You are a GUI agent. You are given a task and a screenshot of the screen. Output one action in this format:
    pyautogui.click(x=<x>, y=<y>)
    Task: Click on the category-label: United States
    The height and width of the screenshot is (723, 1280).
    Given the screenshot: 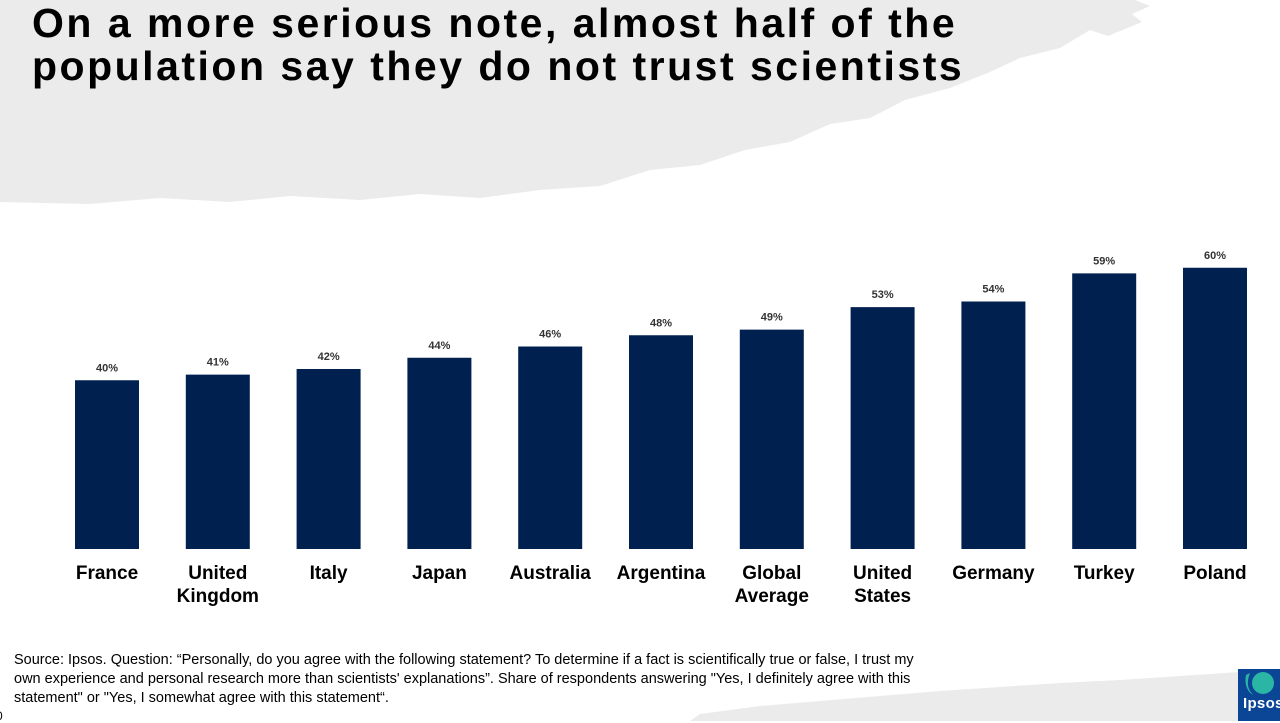 What is the action you would take?
    pyautogui.click(x=882, y=585)
    